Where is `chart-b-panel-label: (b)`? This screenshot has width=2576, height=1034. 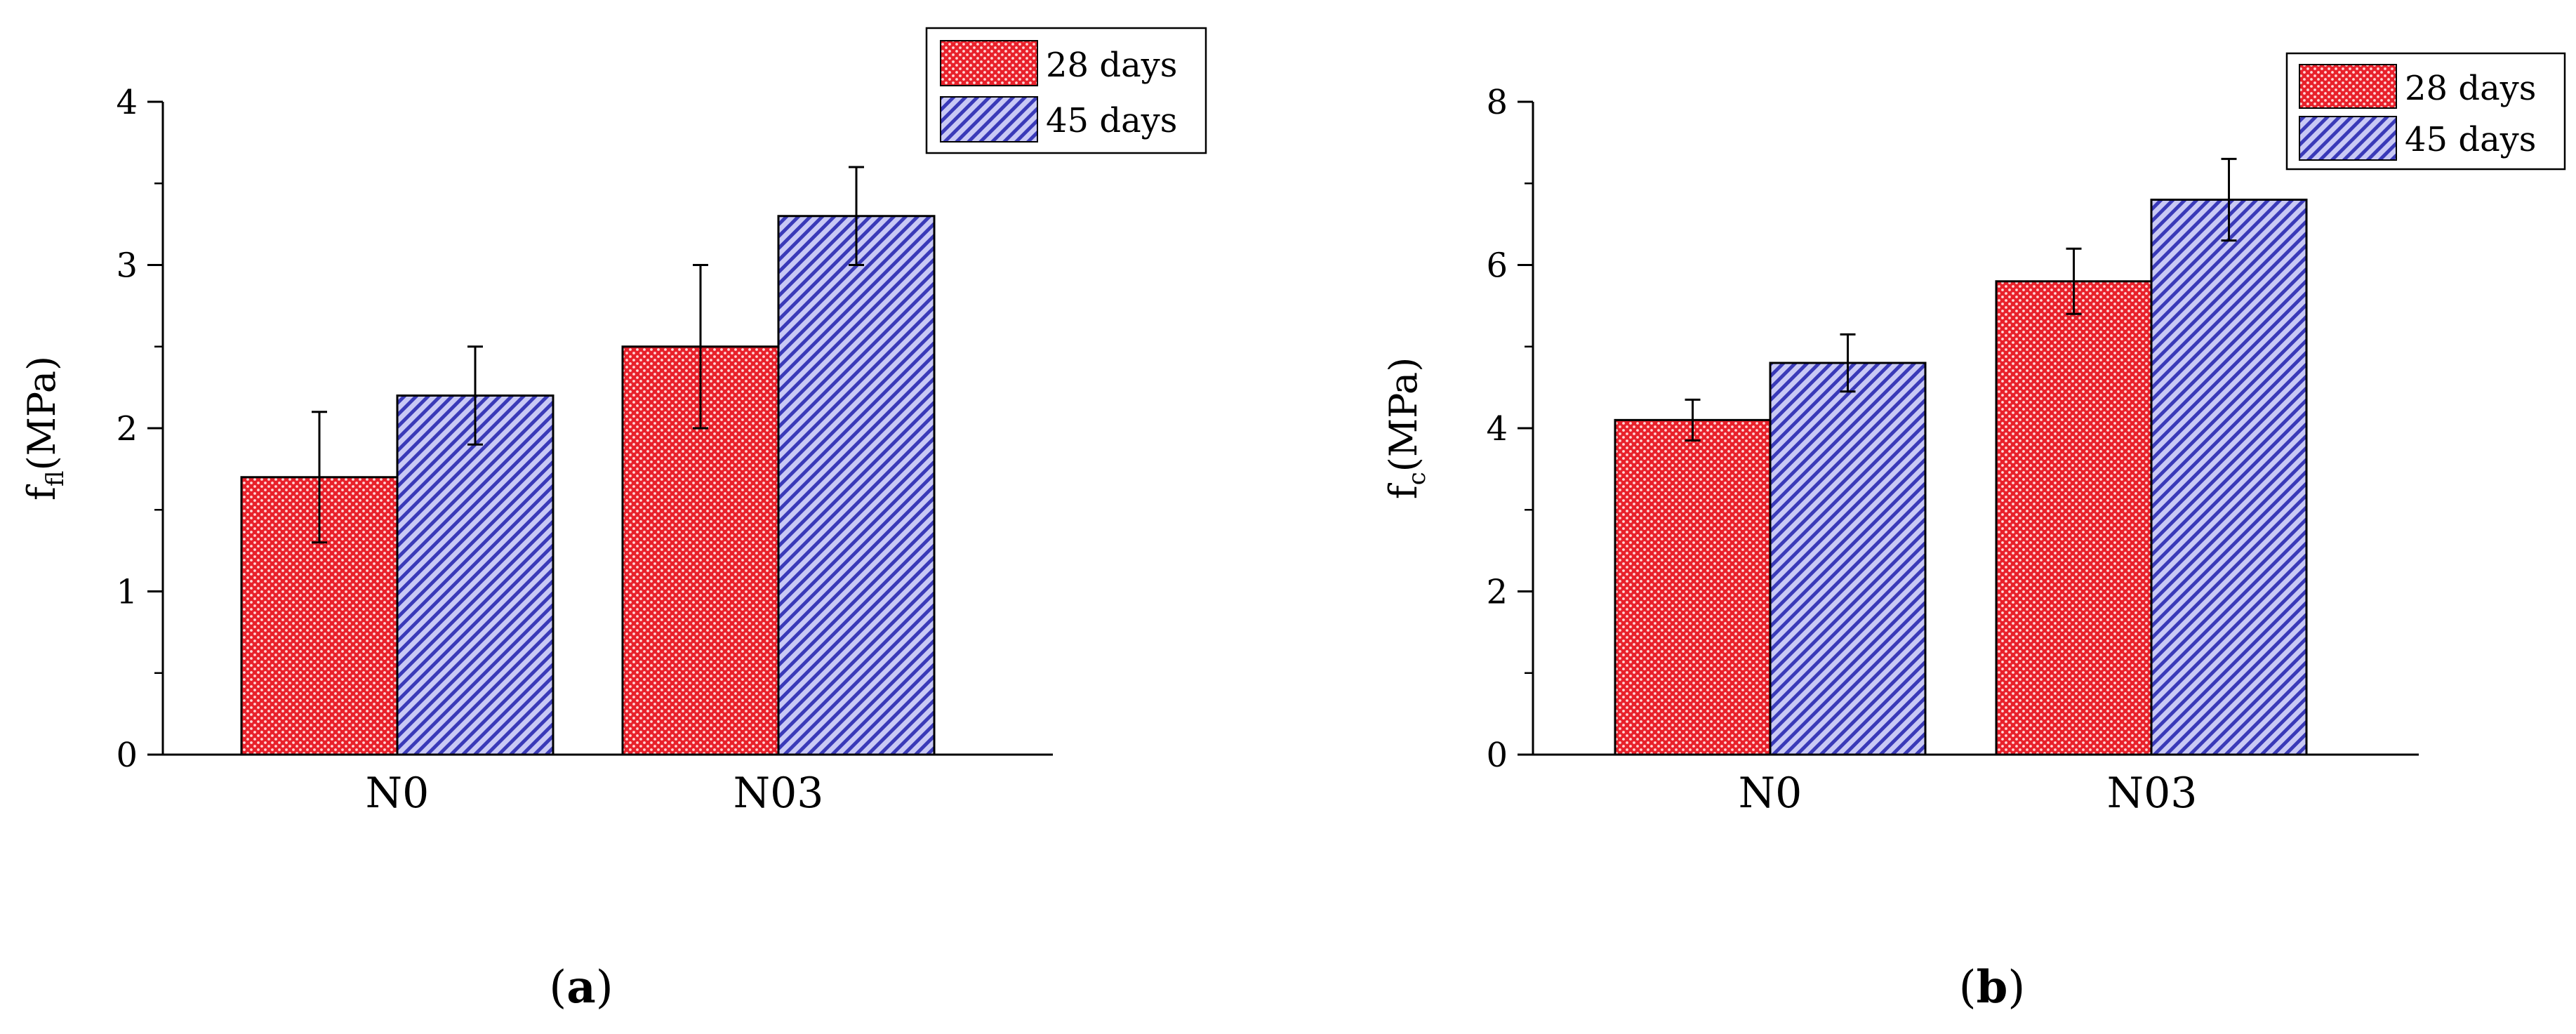
chart-b-panel-label: (b) is located at coordinates (1993, 987).